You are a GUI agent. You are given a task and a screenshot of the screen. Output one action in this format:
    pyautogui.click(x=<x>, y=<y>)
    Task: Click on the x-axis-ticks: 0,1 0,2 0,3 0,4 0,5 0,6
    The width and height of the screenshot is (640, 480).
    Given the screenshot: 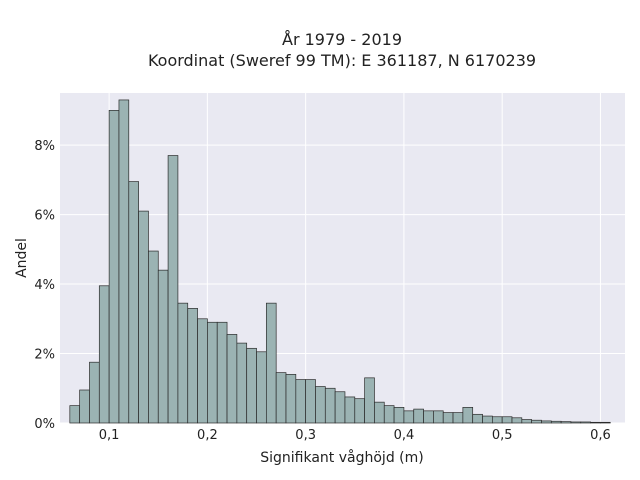 What is the action you would take?
    pyautogui.click(x=355, y=435)
    